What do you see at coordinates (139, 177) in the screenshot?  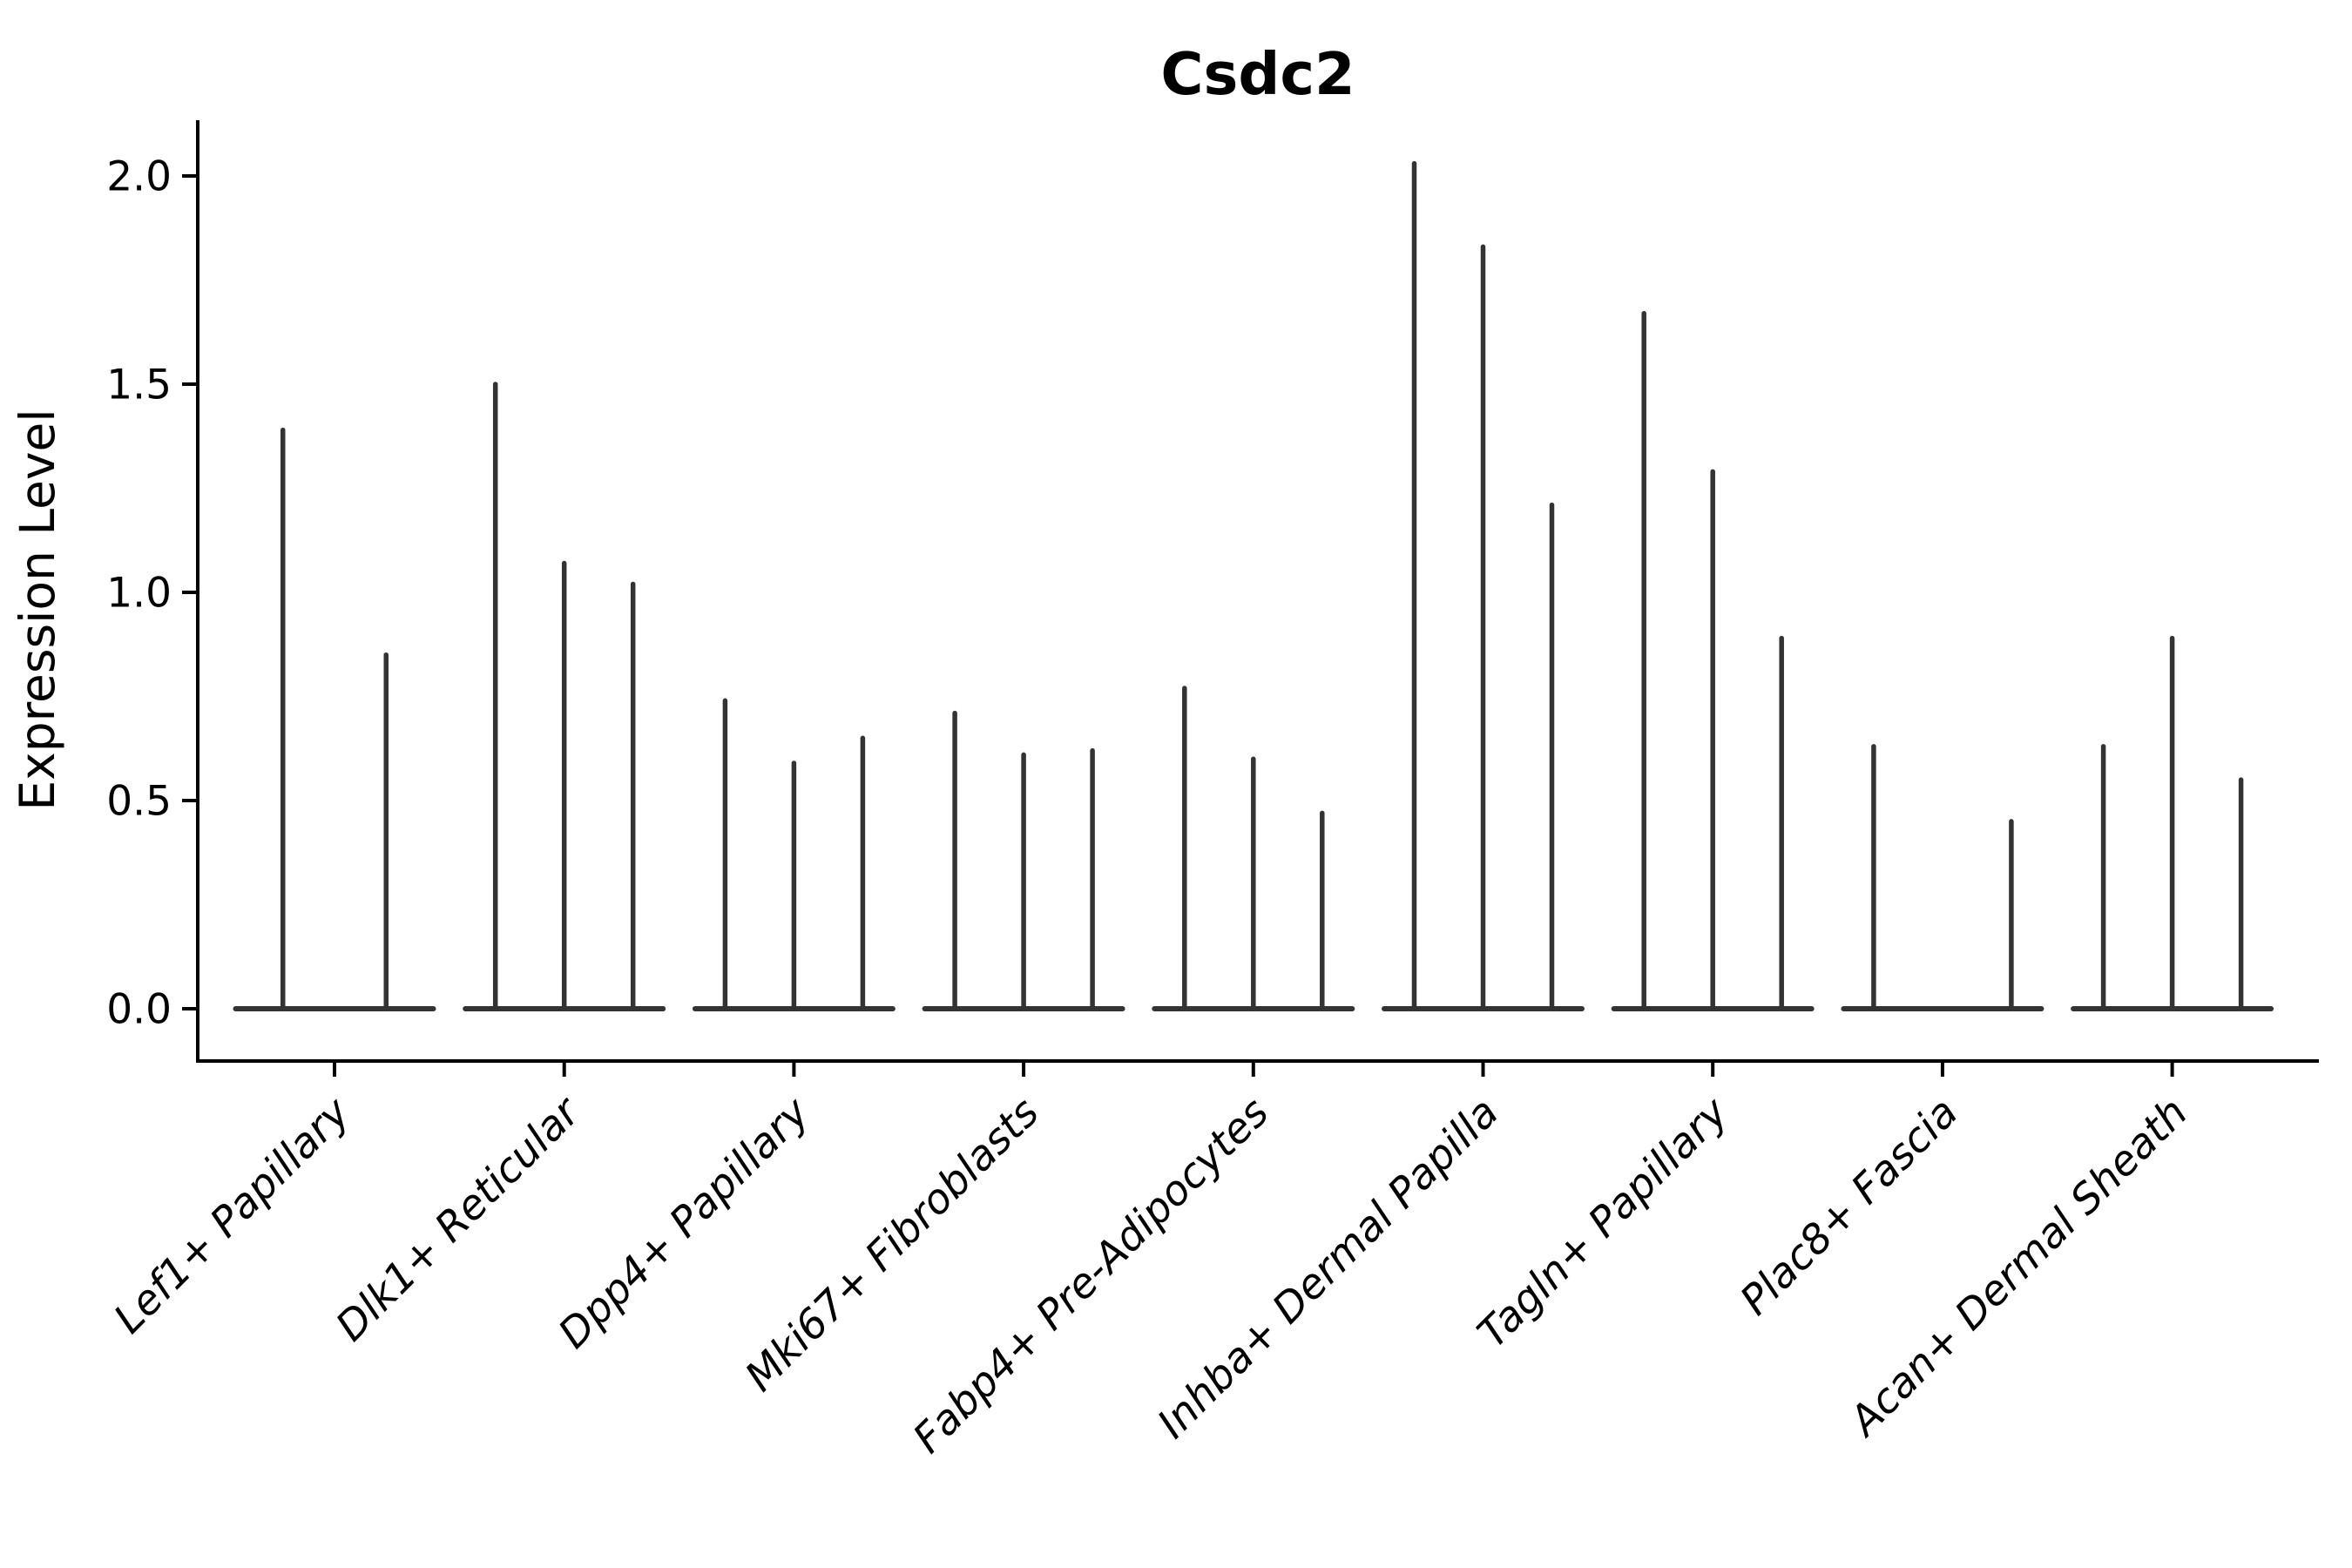 I see `y-tick-label: 2.0` at bounding box center [139, 177].